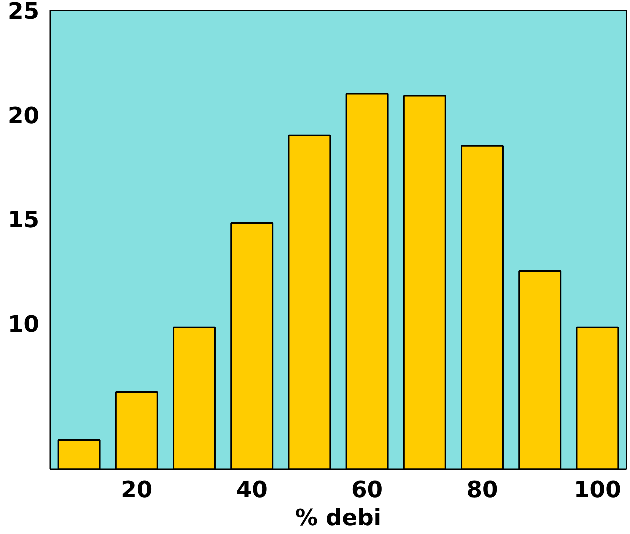  I want to click on y-tick-label: 20, so click(24, 116).